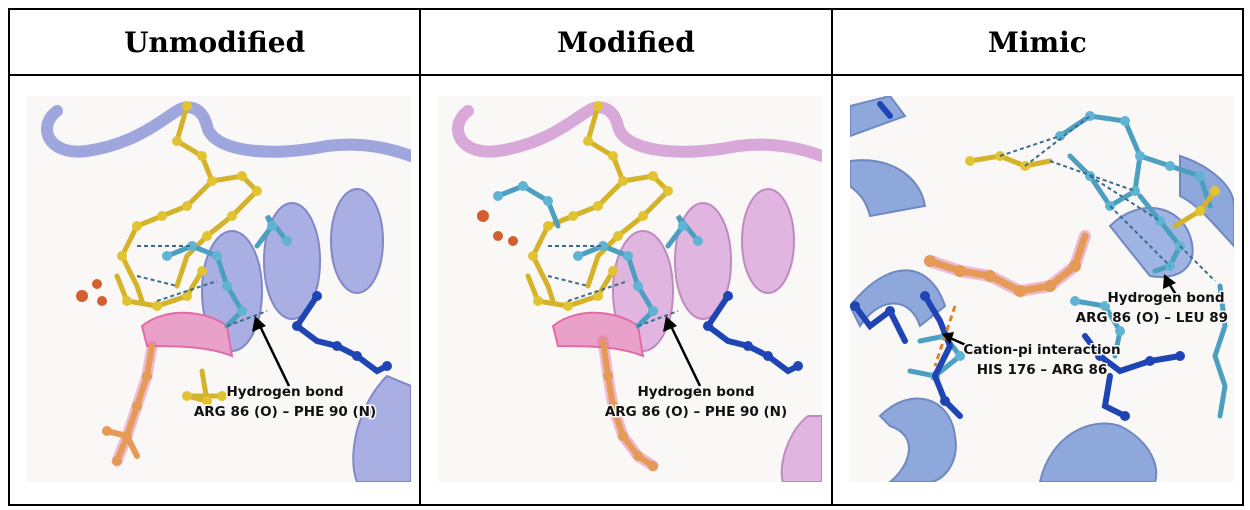 Image resolution: width=1250 pixels, height=510 pixels. I want to click on column-title-mimic: Mimic, so click(1037, 42).